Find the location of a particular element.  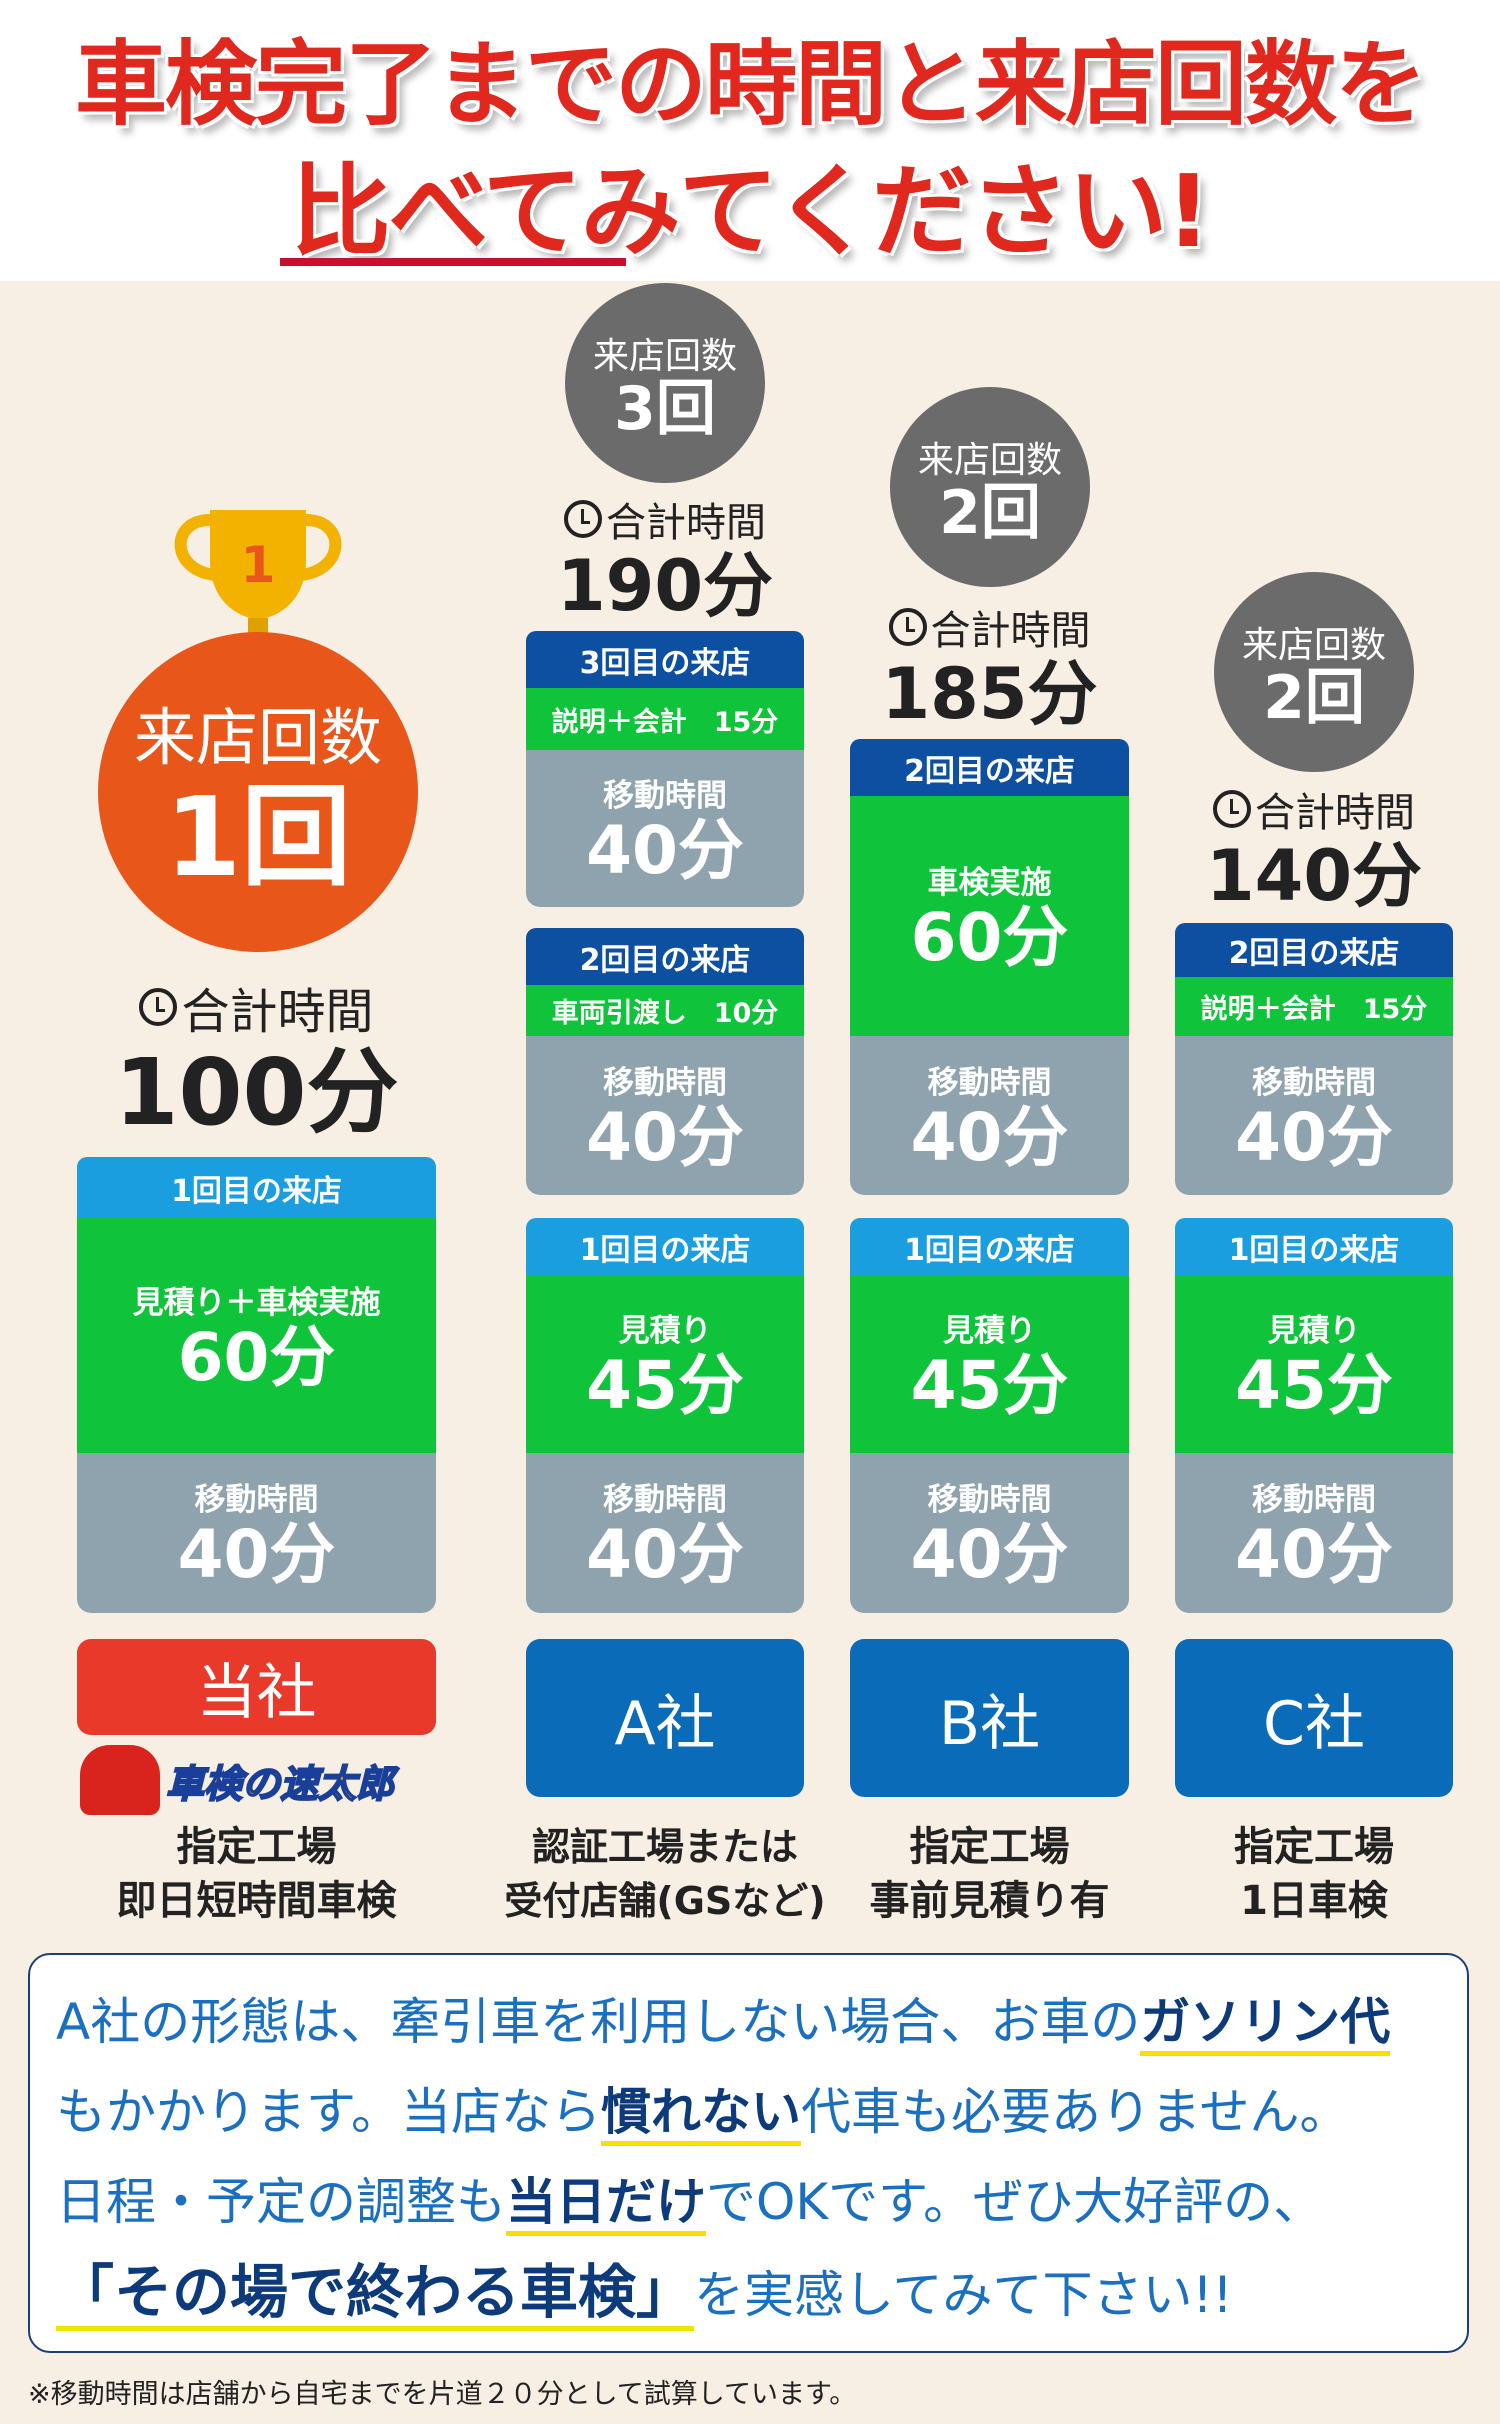

company-label-ours: 当社 is located at coordinates (256, 1687).